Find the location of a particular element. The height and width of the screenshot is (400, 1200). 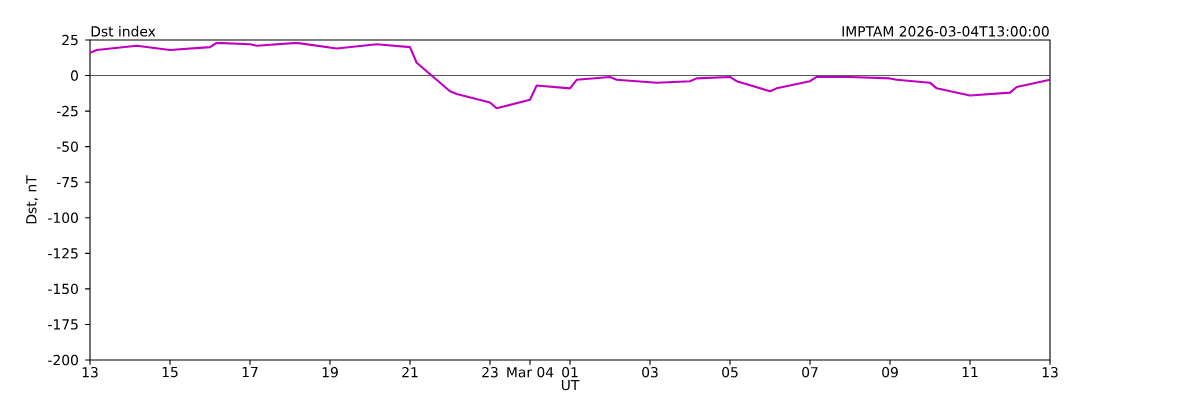

y-tick-label: 25 is located at coordinates (70, 40).